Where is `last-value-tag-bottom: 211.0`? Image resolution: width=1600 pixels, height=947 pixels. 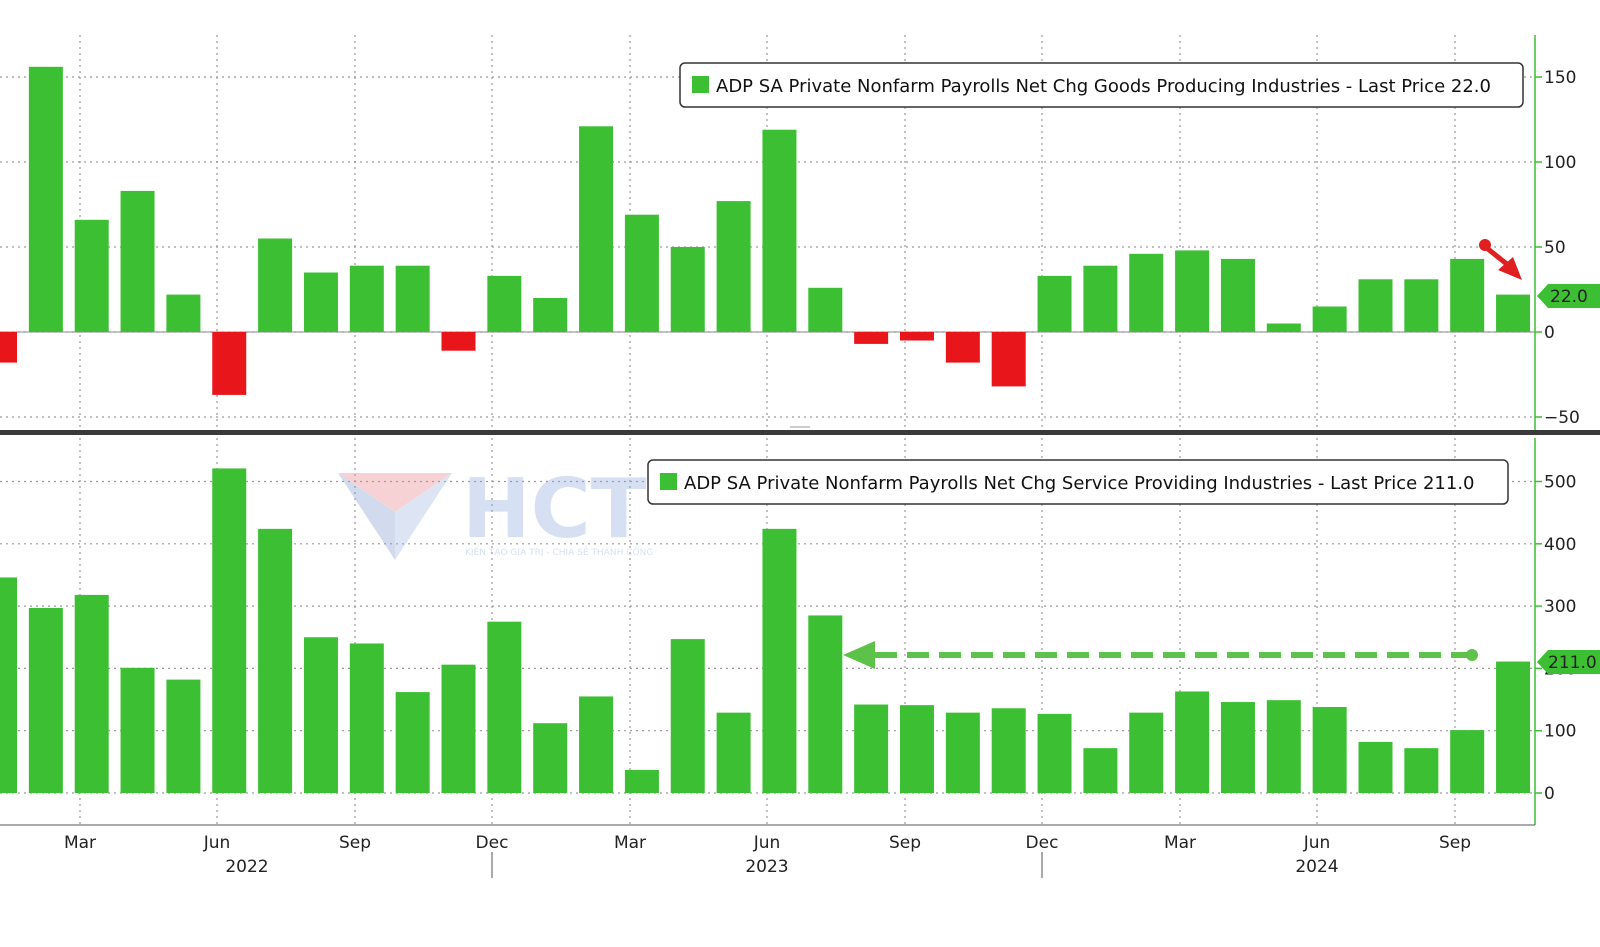 last-value-tag-bottom: 211.0 is located at coordinates (1568, 662).